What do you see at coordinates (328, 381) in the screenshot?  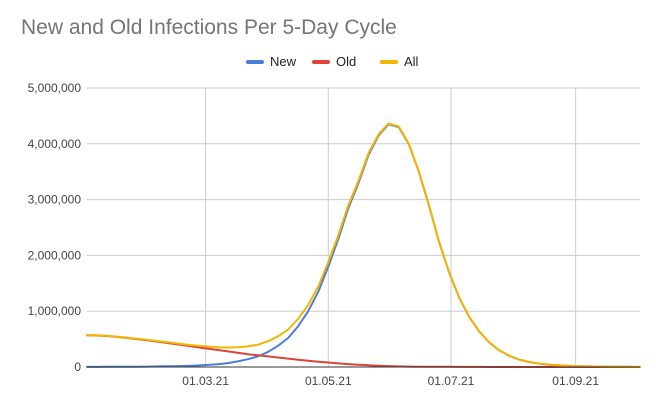 I see `x-tick-label: 01.05.21` at bounding box center [328, 381].